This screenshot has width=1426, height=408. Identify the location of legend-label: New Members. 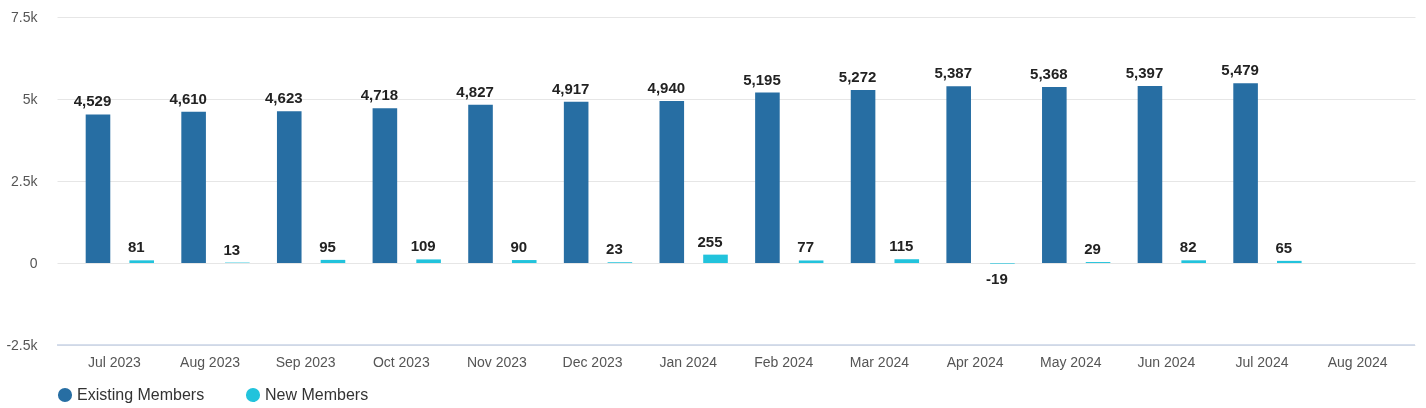
(317, 394).